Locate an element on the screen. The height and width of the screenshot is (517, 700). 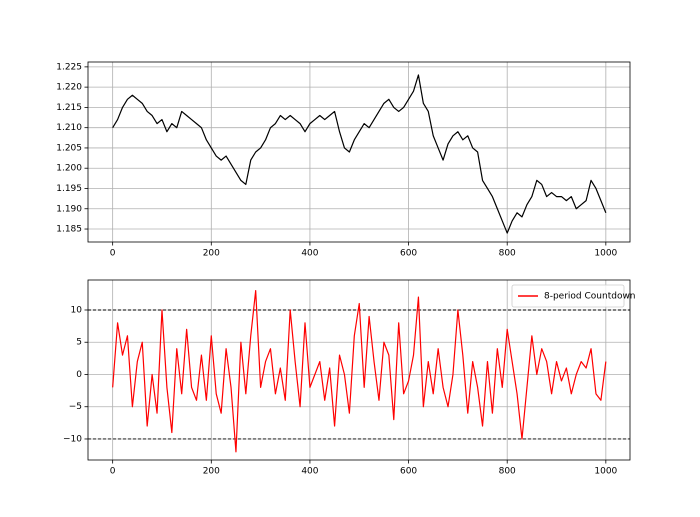
y-tick-label: 1.195 is located at coordinates (69, 189).